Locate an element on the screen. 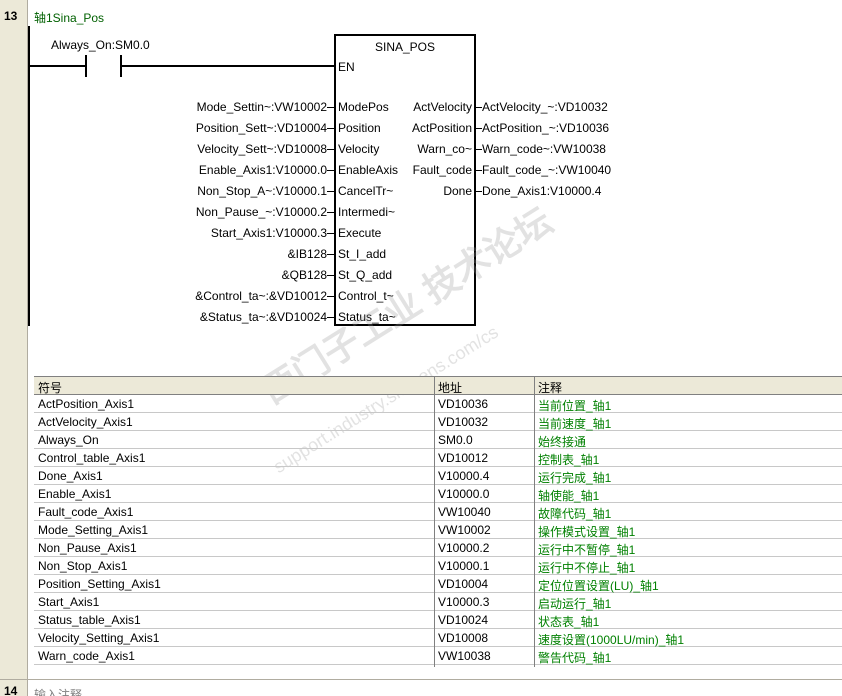  symbol-cell: ActPosition_Axis1 is located at coordinates (86, 404).